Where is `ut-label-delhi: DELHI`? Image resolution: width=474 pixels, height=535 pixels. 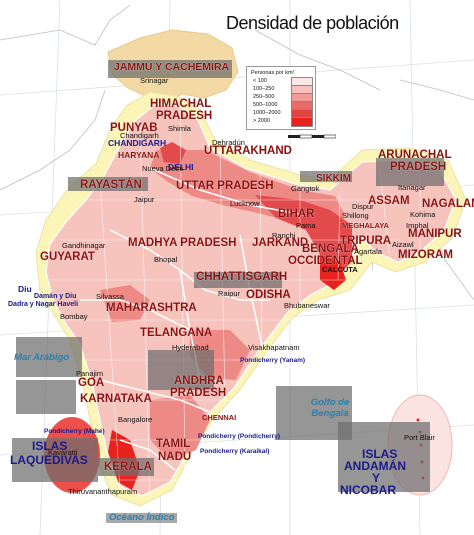
ut-label-delhi: DELHI is located at coordinates (181, 167).